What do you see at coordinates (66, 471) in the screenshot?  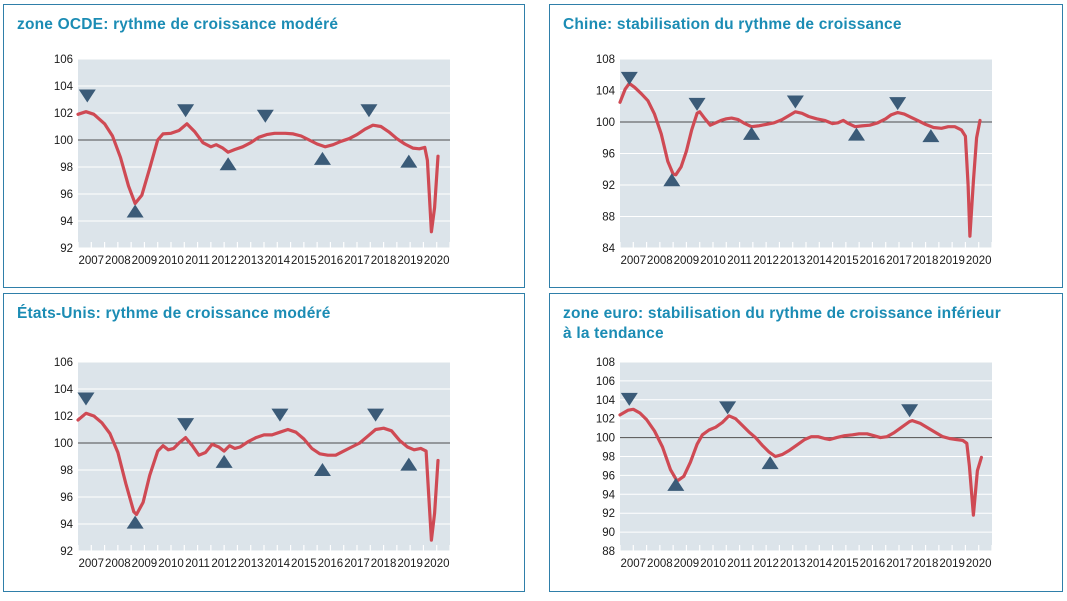 I see `y-tick-label: 98` at bounding box center [66, 471].